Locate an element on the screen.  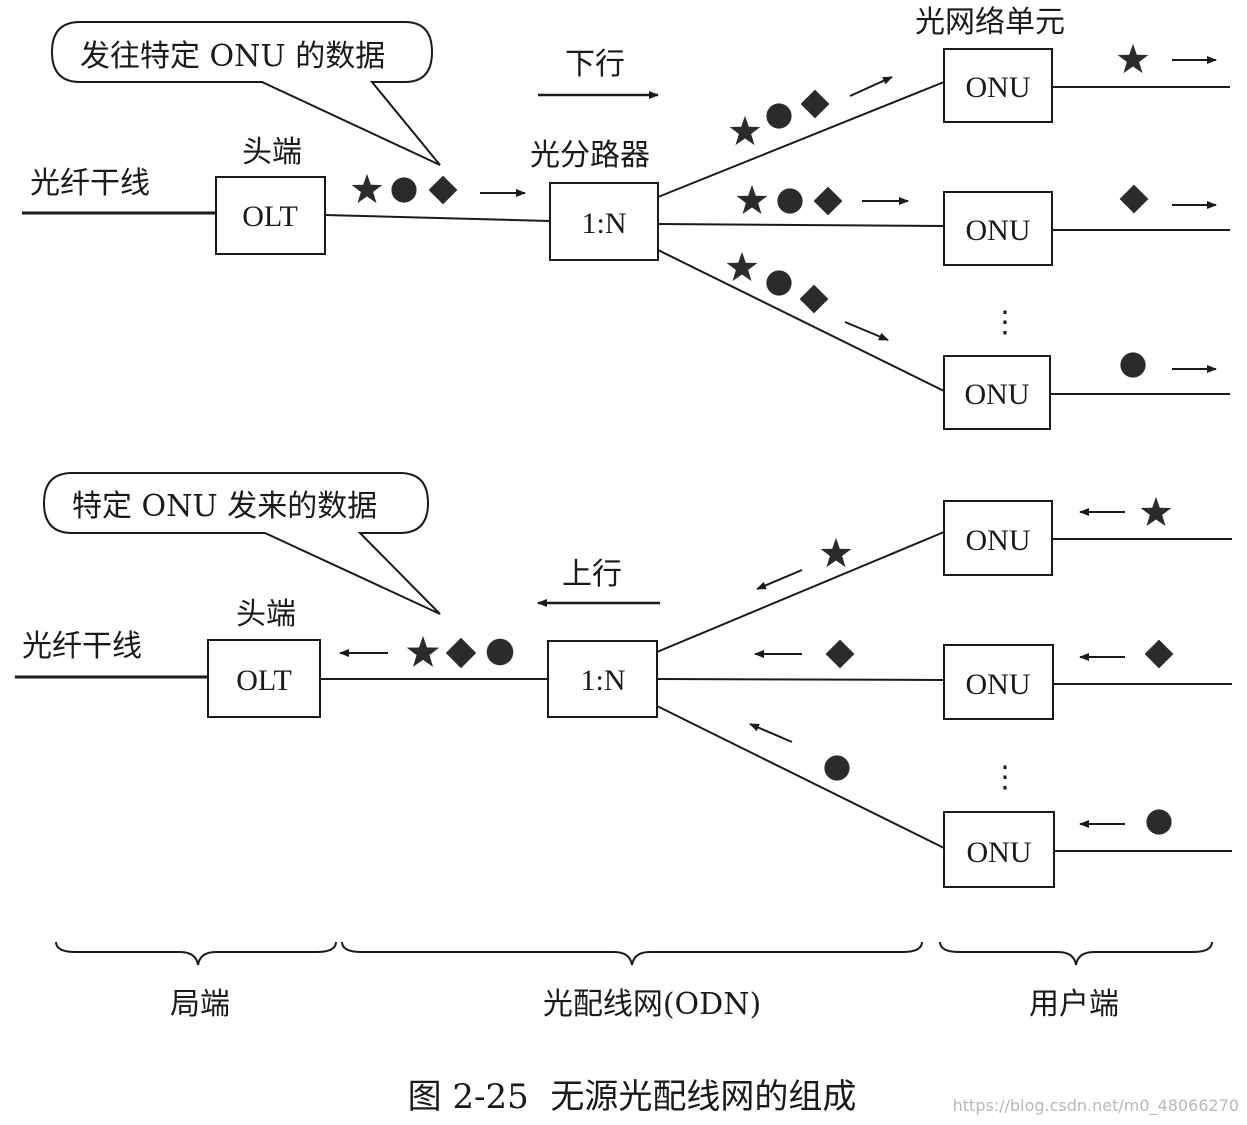
downstream-bubble-text: 发往特定 ONU 的数据 is located at coordinates (232, 56).